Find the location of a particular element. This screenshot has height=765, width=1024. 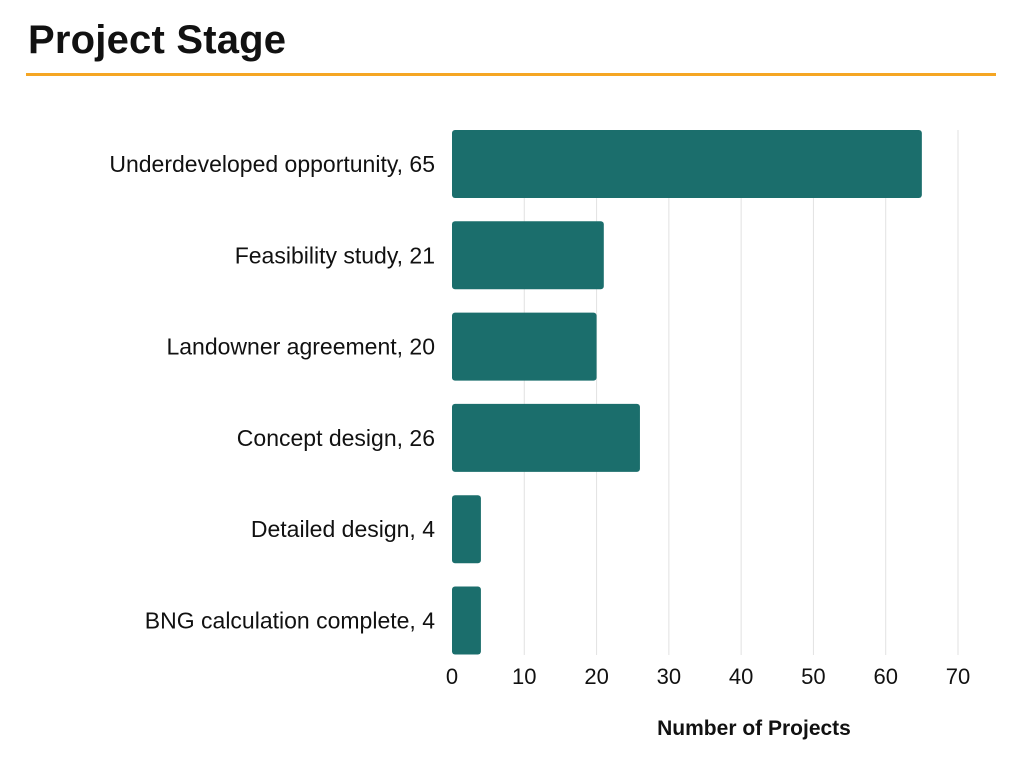

bar-concept-design is located at coordinates (546, 437).